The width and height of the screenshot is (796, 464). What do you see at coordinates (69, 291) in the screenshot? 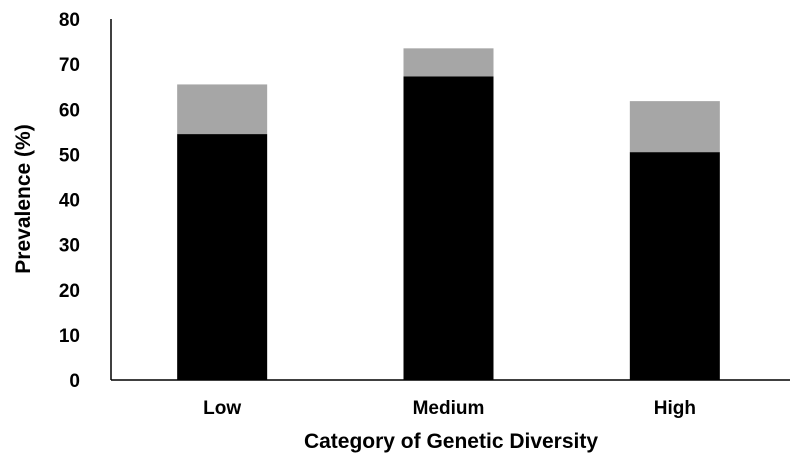
I see `y-tick-label: 20` at bounding box center [69, 291].